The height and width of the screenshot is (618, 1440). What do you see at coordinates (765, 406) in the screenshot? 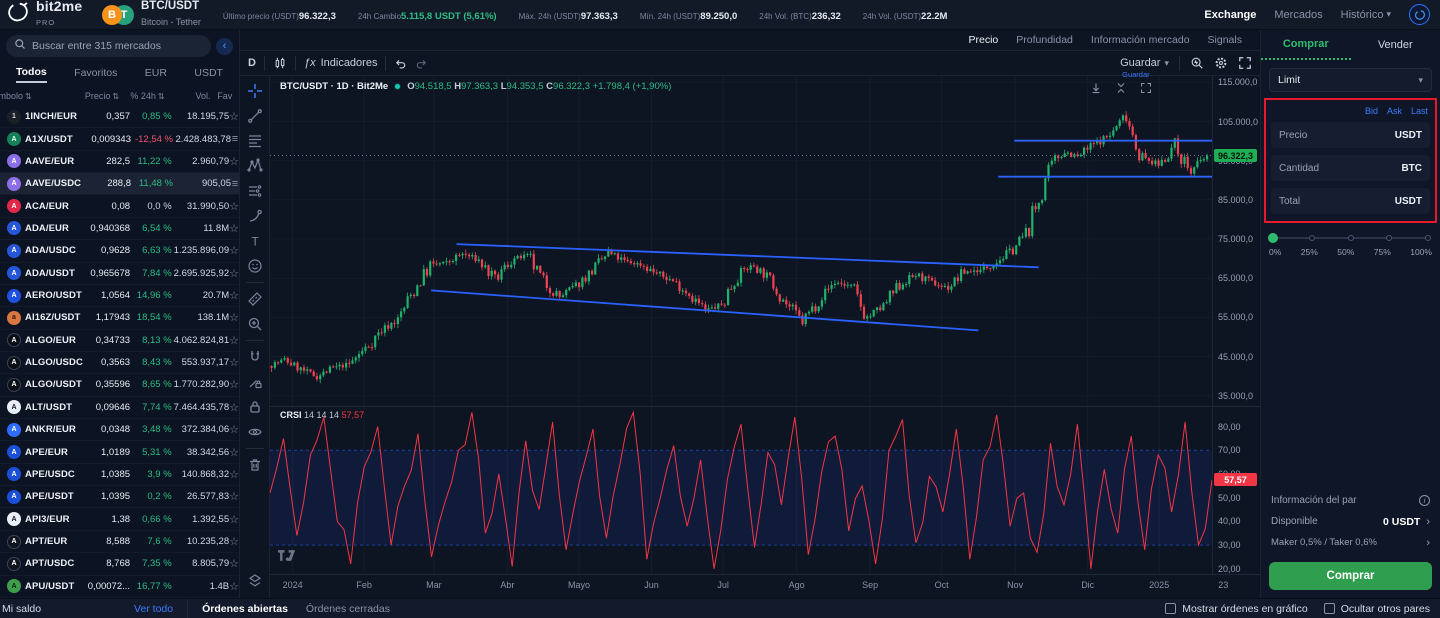
I see `pane-divider` at bounding box center [765, 406].